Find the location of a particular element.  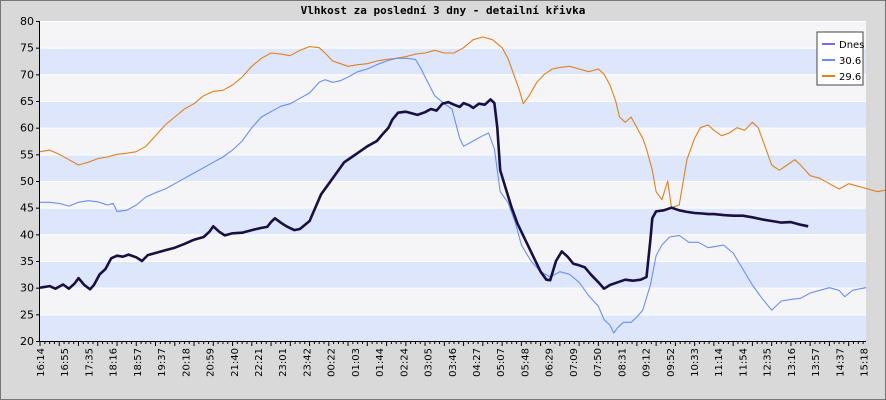

x-tick-label: 16:55 is located at coordinates (65, 362).